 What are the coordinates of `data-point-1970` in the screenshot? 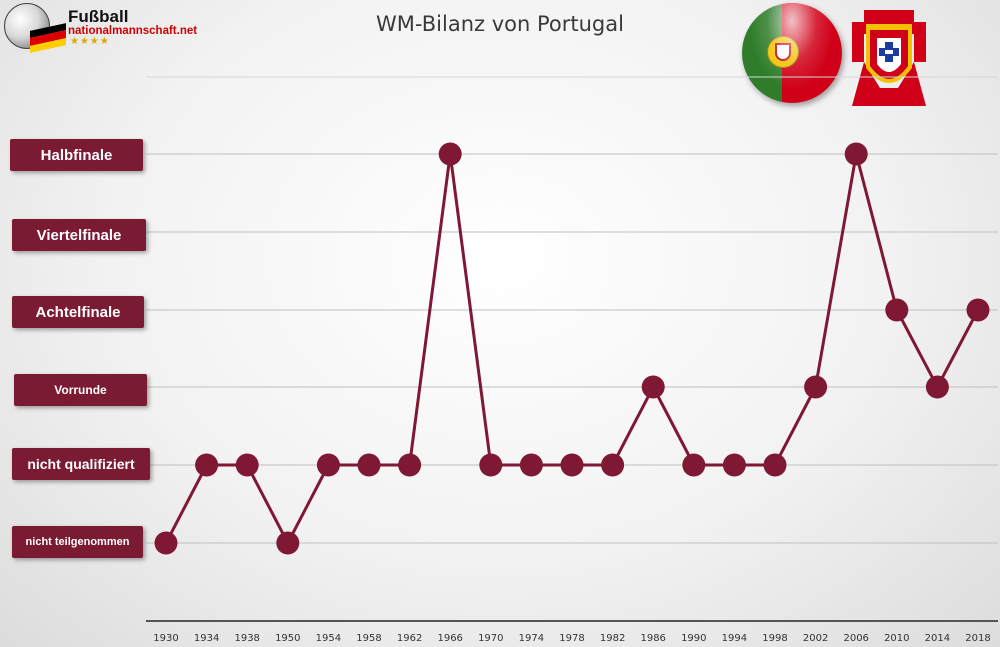 It's located at (491, 465).